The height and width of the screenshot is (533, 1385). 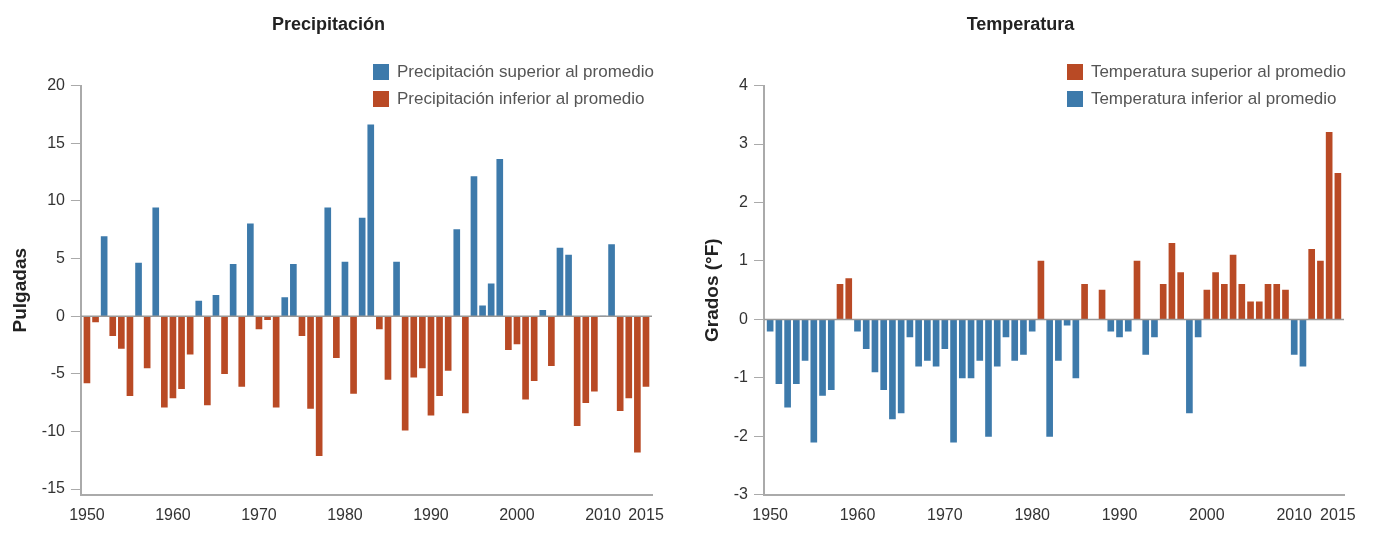 What do you see at coordinates (56, 200) in the screenshot?
I see `y-tick-label: 10` at bounding box center [56, 200].